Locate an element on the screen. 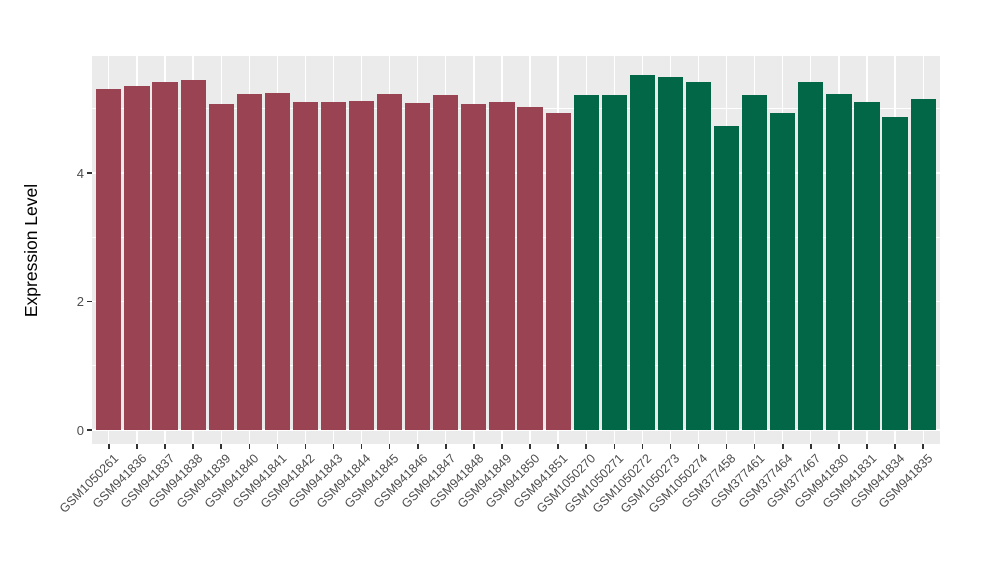 The width and height of the screenshot is (1000, 580). bar-GSM377467 is located at coordinates (811, 255).